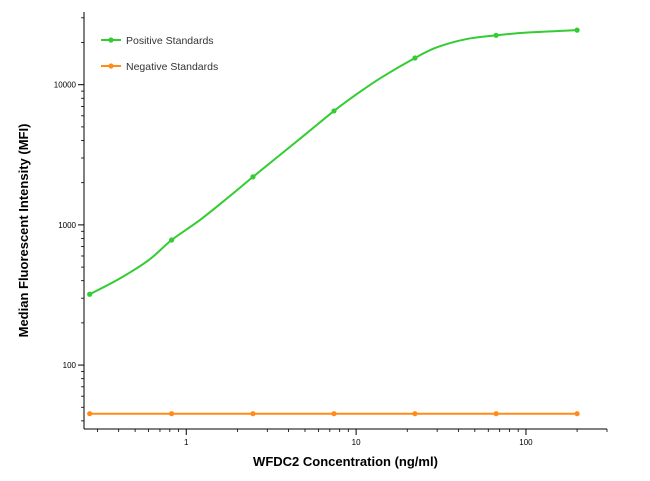 The width and height of the screenshot is (650, 481). What do you see at coordinates (526, 442) in the screenshot?
I see `x-tick-label: 100` at bounding box center [526, 442].